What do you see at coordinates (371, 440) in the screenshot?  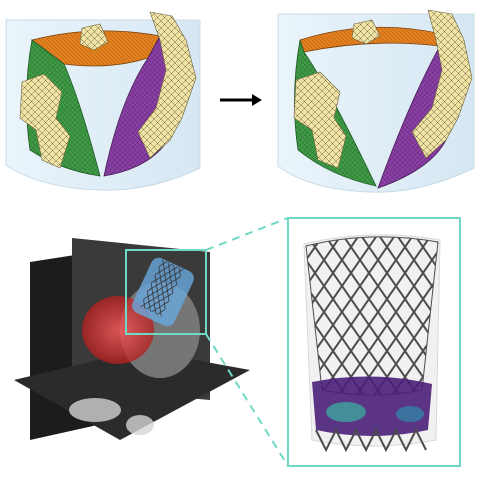 I see `stent-lower-crowns` at bounding box center [371, 440].